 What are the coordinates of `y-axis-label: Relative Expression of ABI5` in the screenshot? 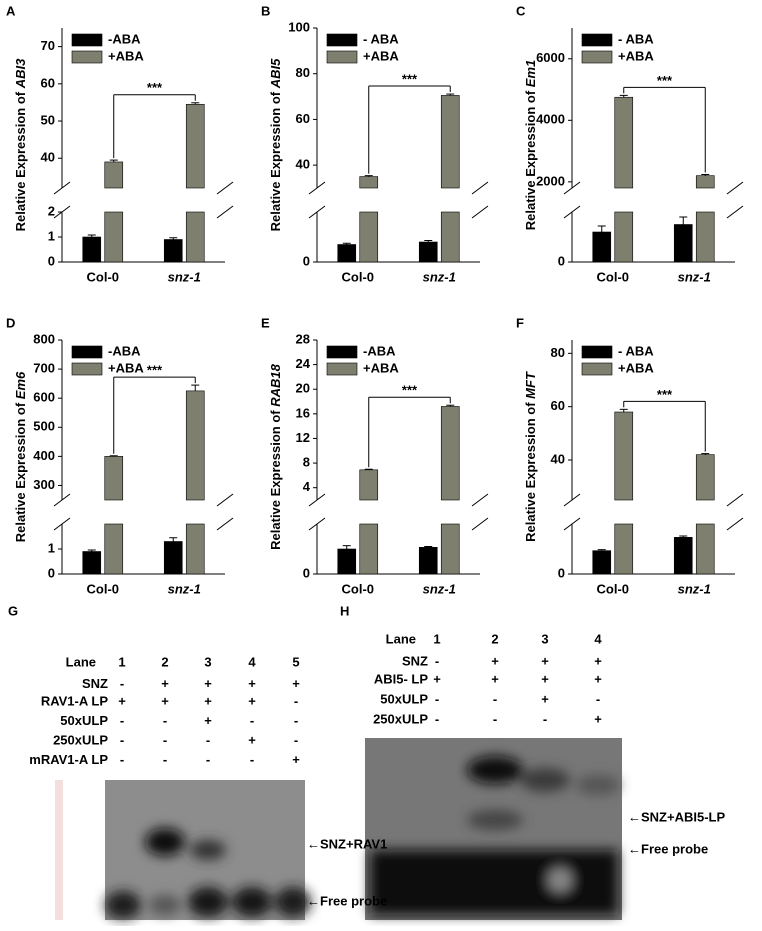 It's located at (275, 144).